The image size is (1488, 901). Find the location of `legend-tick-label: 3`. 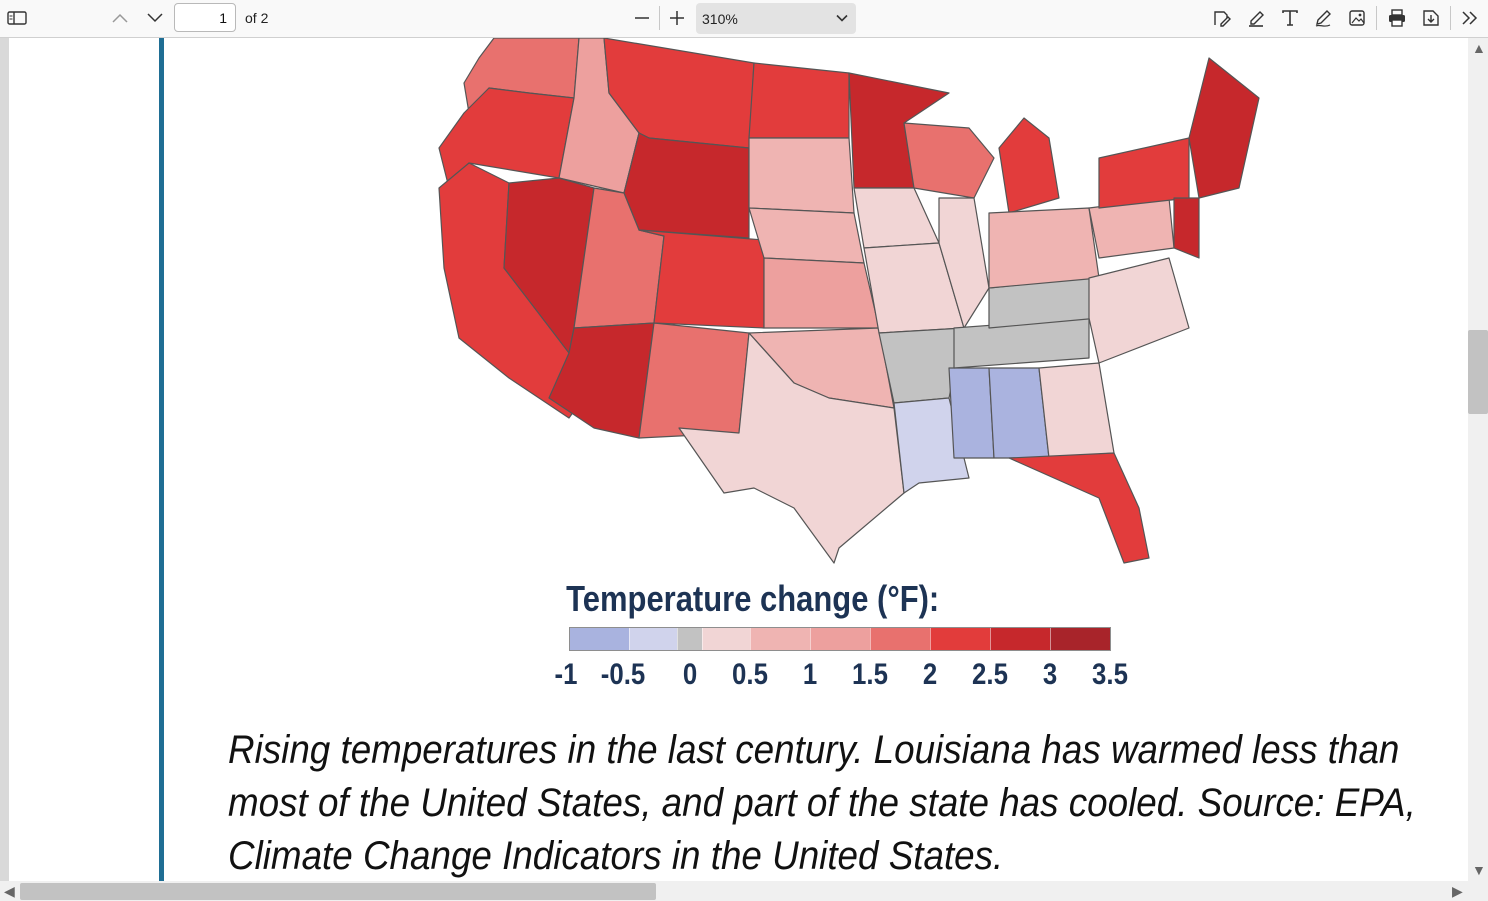

legend-tick-label: 3 is located at coordinates (1050, 674).